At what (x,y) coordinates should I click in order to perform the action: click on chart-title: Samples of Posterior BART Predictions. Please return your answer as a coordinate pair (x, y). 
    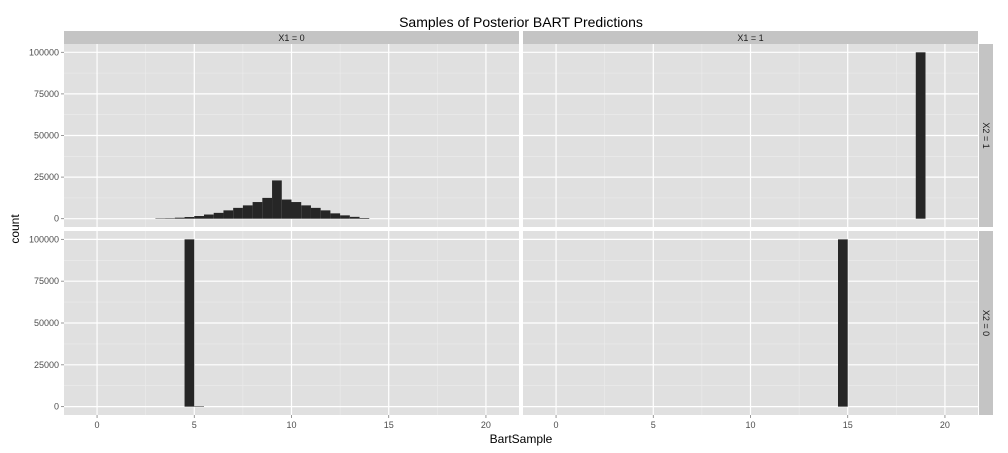
    Looking at the image, I should click on (521, 22).